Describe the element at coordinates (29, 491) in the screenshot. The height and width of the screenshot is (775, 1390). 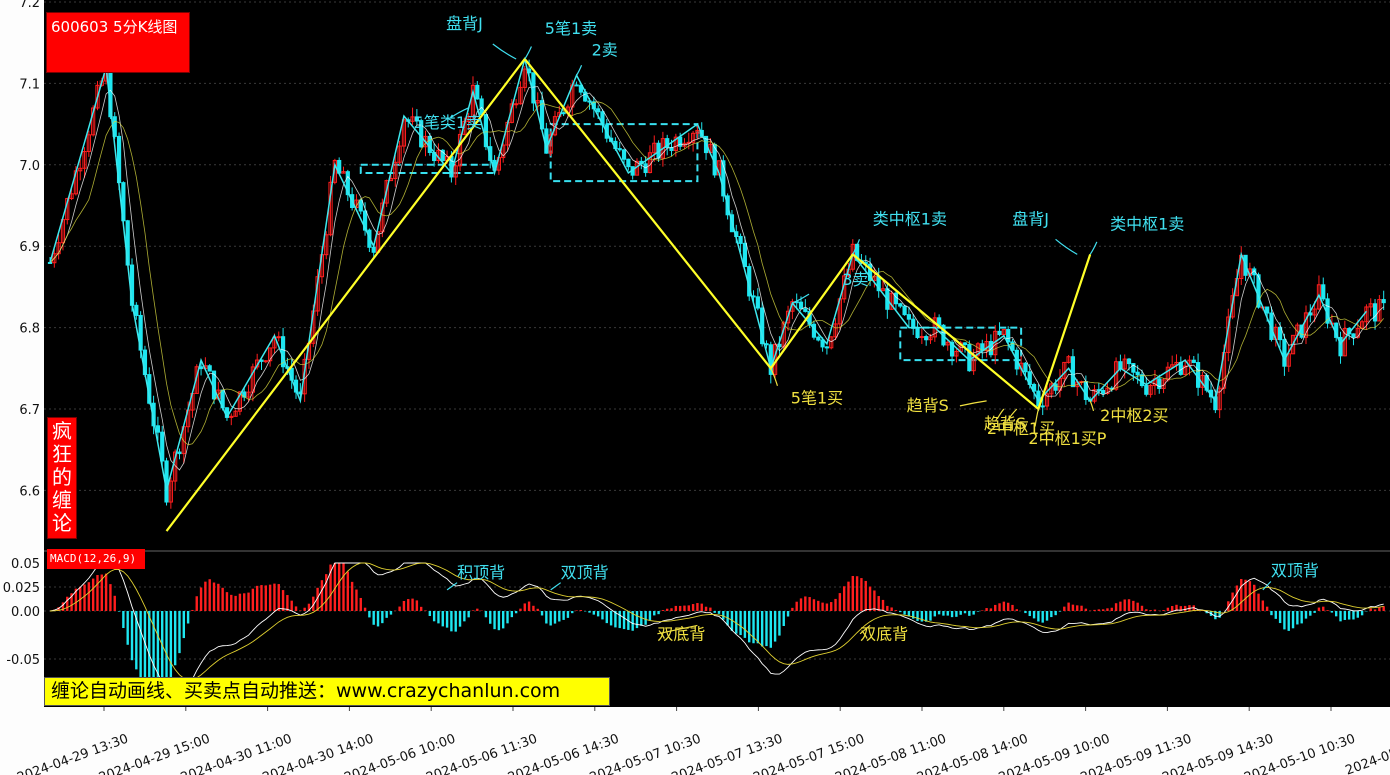
I see `y-tick-label: 6.6` at that location.